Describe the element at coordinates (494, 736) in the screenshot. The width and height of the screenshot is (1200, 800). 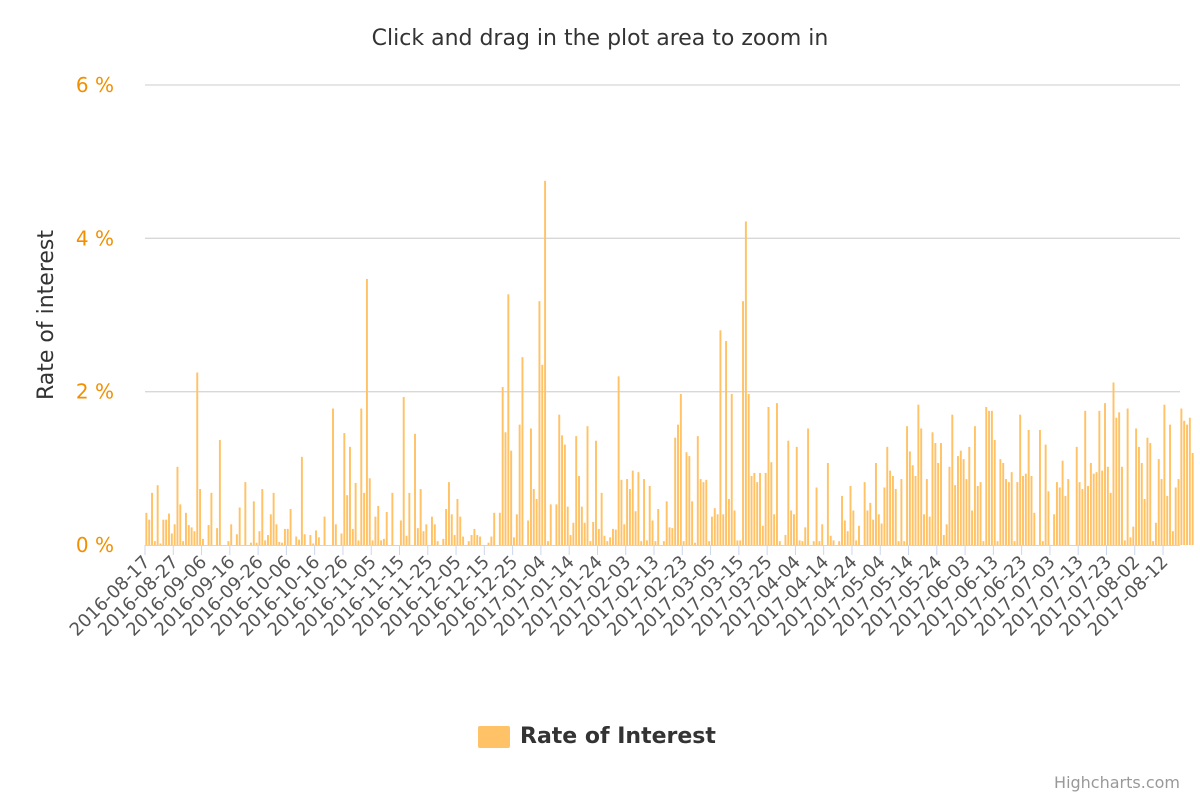
I see `legend-swatch` at that location.